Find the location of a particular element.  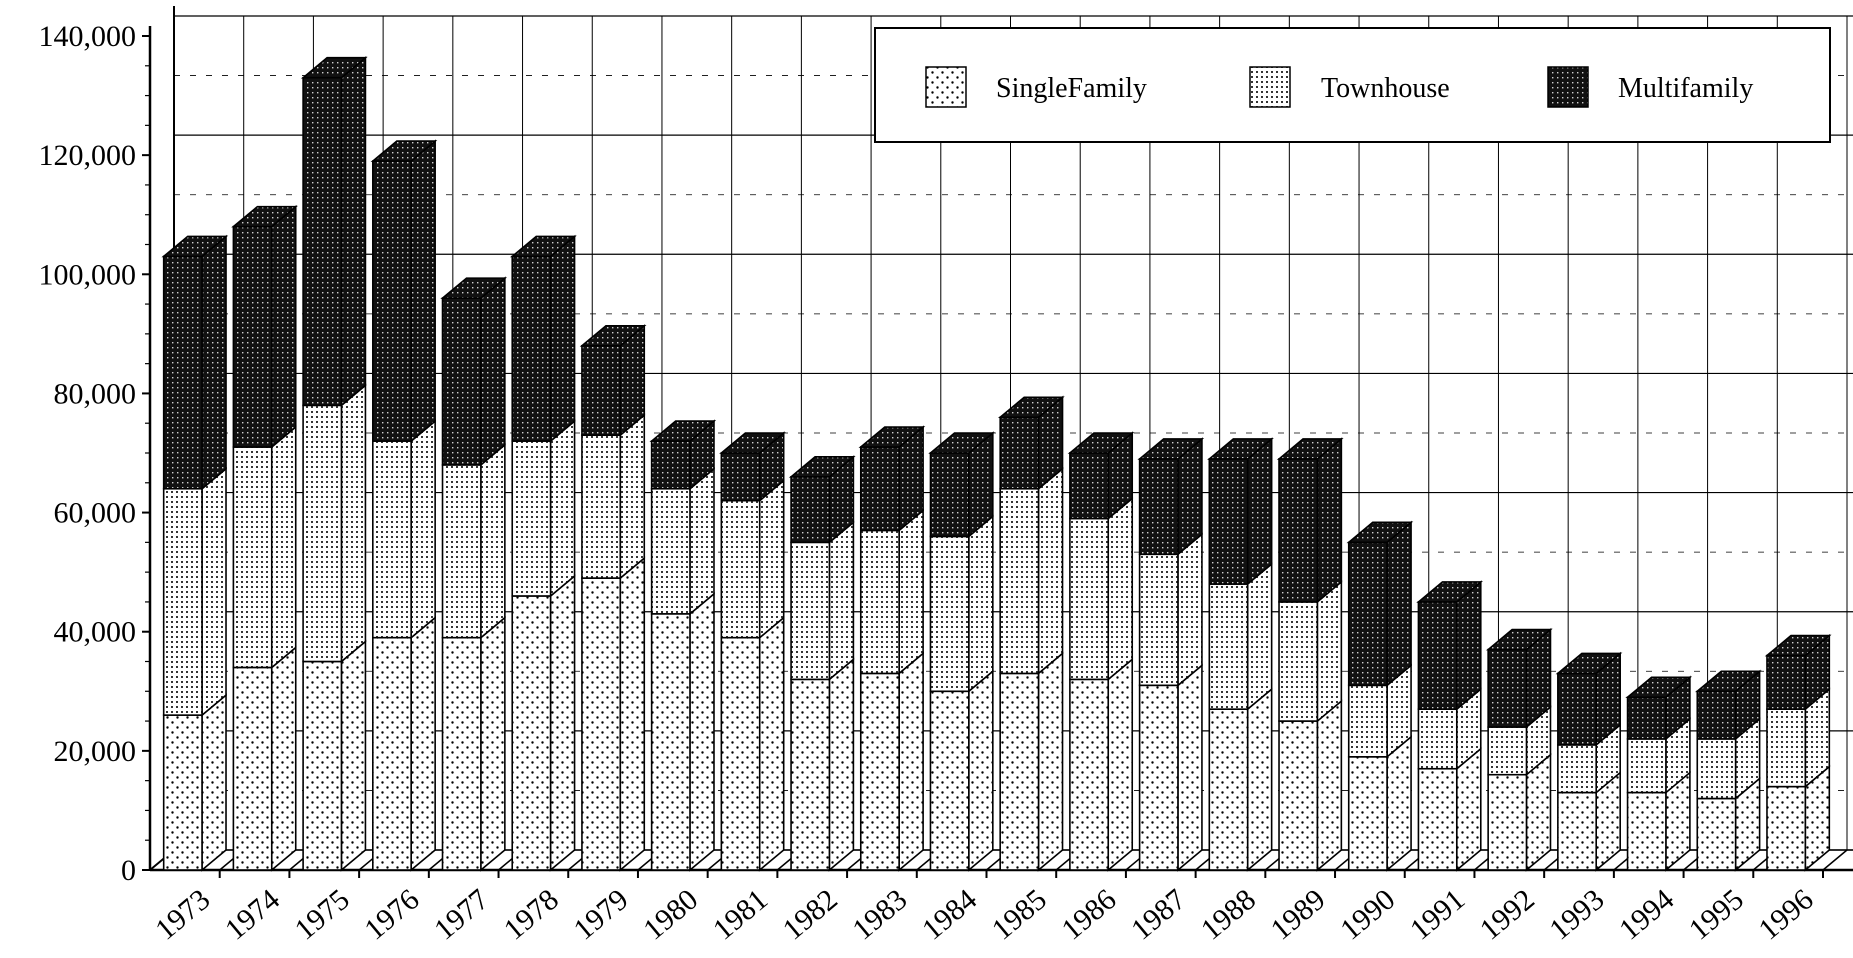

bar-segment-singlefamily-1985 is located at coordinates (1031, 761).